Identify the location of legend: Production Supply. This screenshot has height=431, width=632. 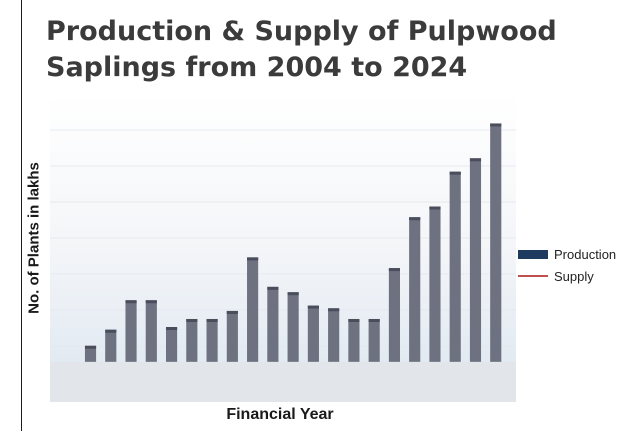
(567, 265).